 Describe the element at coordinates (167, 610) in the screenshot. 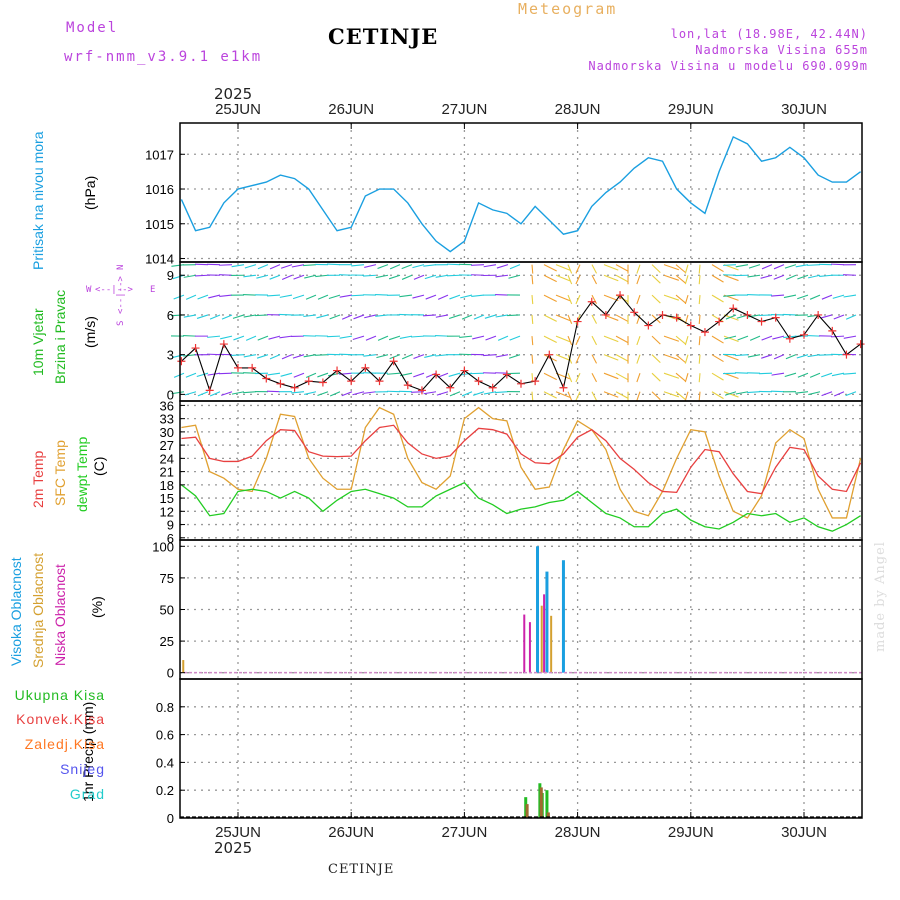

I see `y-tick-label: 50` at that location.